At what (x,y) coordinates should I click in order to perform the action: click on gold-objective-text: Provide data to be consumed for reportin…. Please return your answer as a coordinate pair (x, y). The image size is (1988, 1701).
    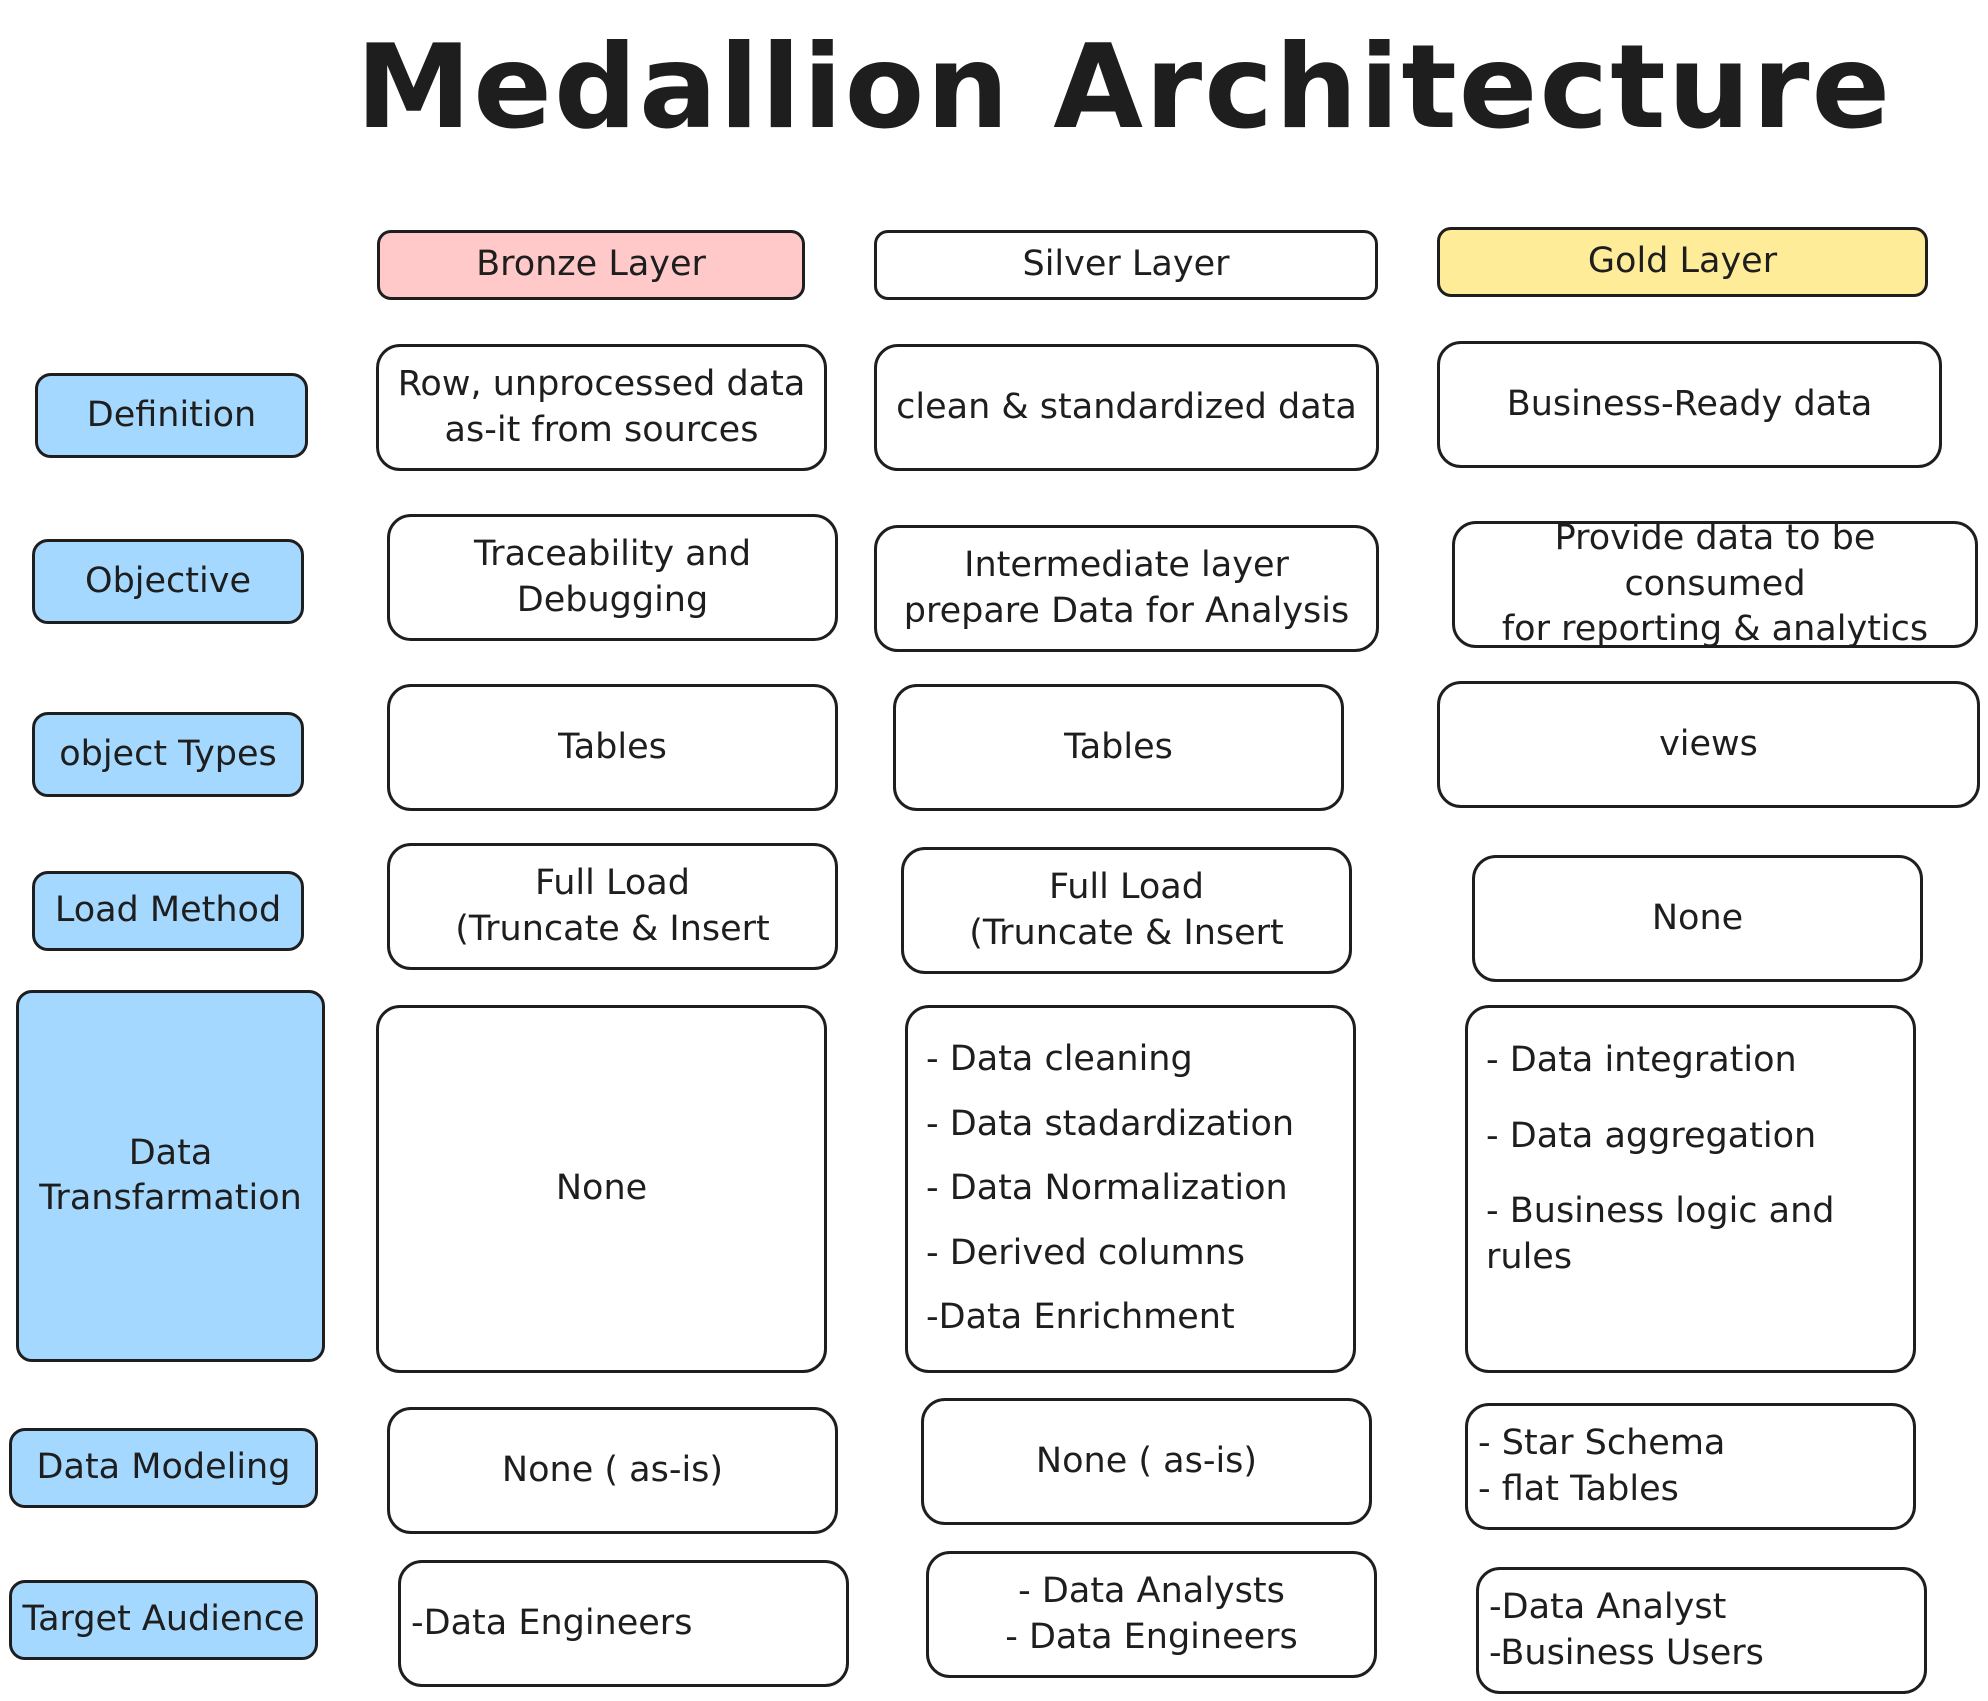
    Looking at the image, I should click on (1715, 584).